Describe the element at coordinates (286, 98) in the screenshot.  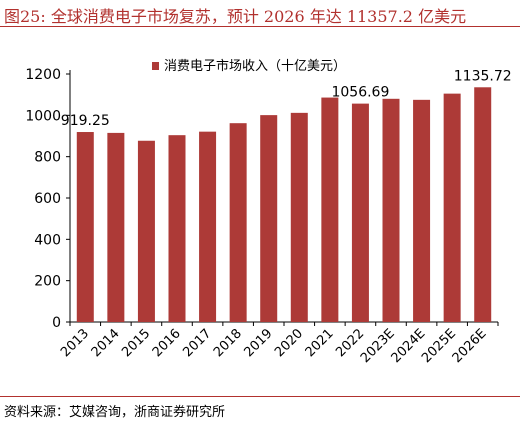
I see `data-labels: 919.25 1056.69 1135.72` at that location.